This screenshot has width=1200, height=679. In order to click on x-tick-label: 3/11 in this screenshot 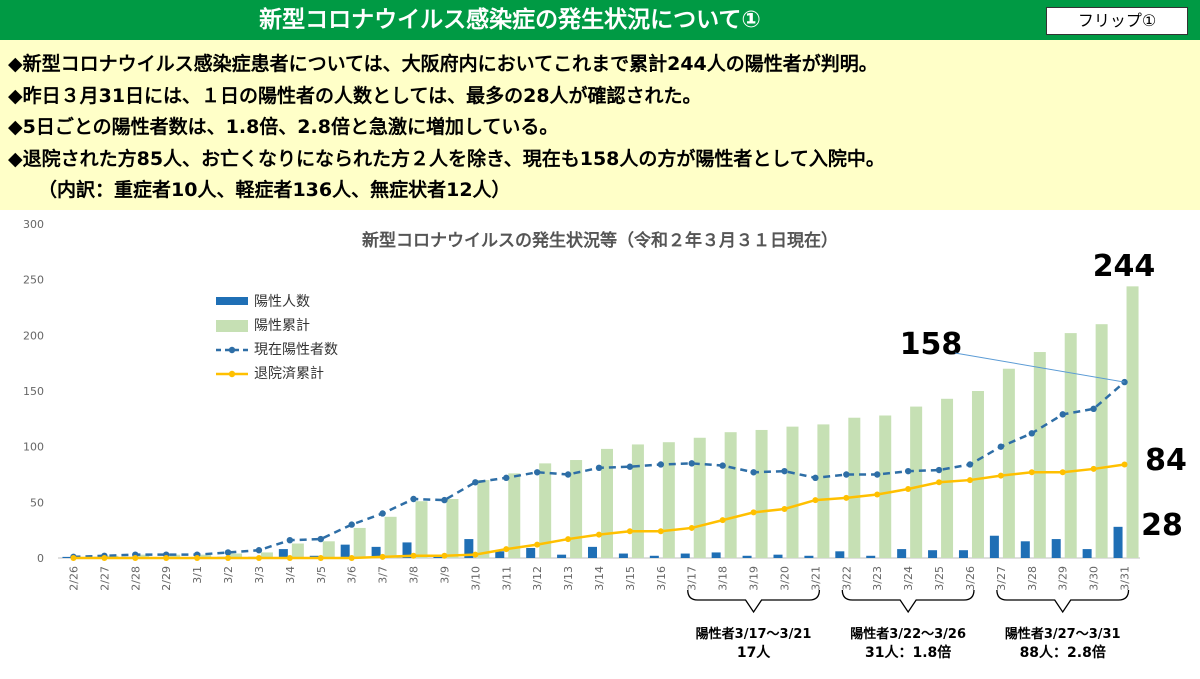, I will do `click(506, 578)`.